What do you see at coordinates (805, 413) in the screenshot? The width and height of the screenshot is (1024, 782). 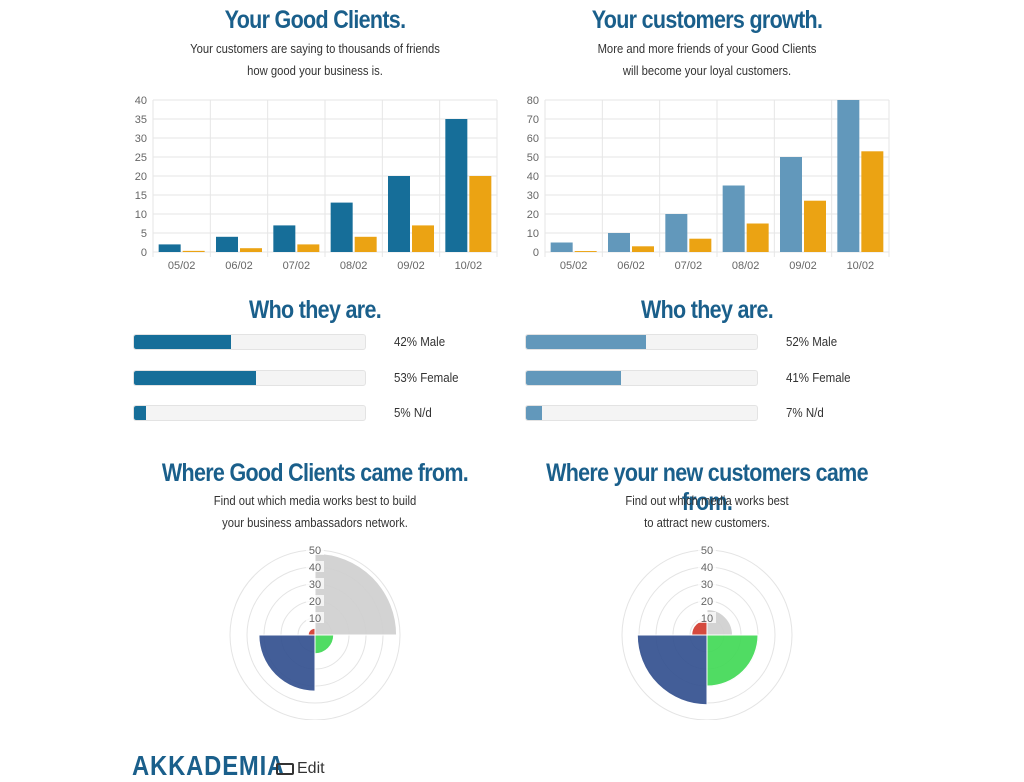 I see `right-demographic-bar-label: 7% N/d` at bounding box center [805, 413].